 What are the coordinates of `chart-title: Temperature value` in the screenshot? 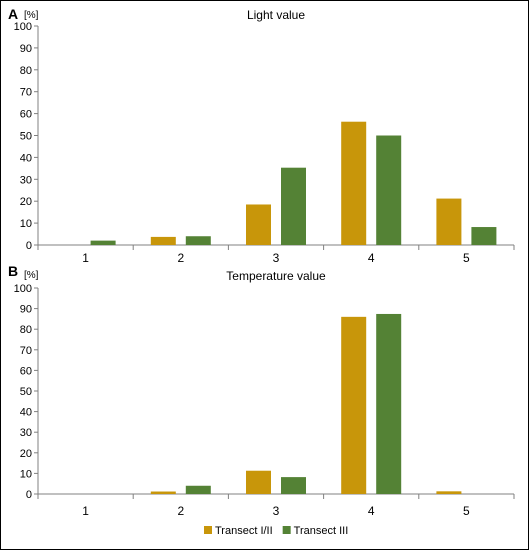 It's located at (276, 276).